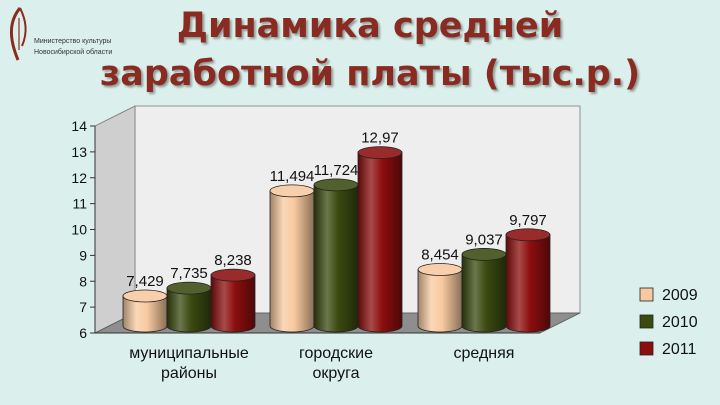 This screenshot has height=405, width=720. Describe the element at coordinates (79, 230) in the screenshot. I see `y-tick-label: 10` at that location.